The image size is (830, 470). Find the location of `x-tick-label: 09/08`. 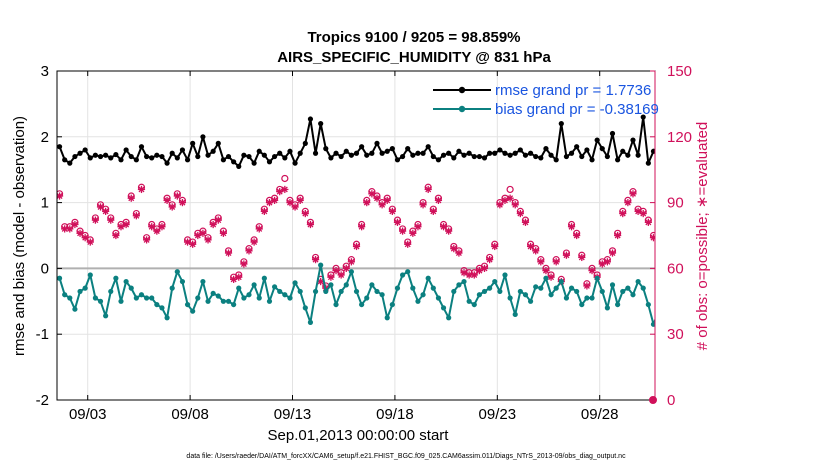

x-tick-label: 09/08 is located at coordinates (190, 414).